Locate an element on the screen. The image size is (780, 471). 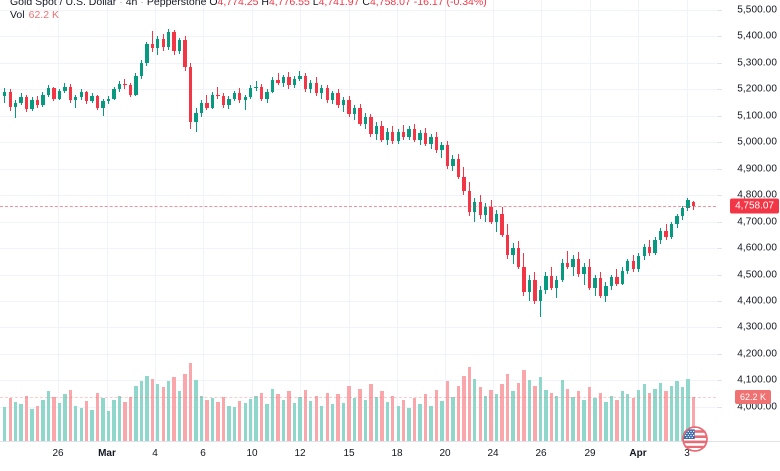
time-axis-label: 20 is located at coordinates (445, 453).